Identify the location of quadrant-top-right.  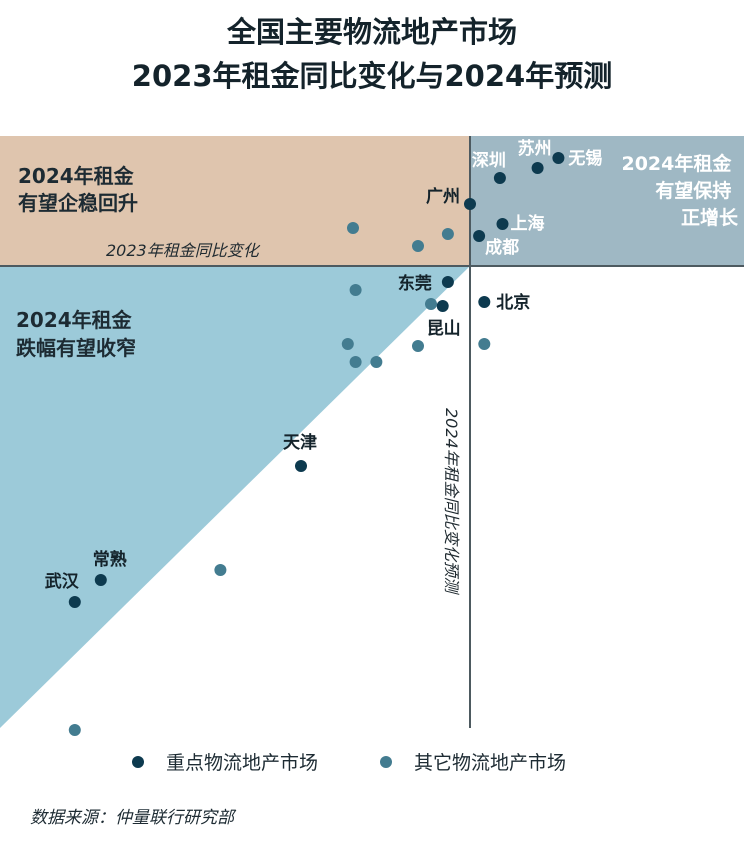
(607, 201).